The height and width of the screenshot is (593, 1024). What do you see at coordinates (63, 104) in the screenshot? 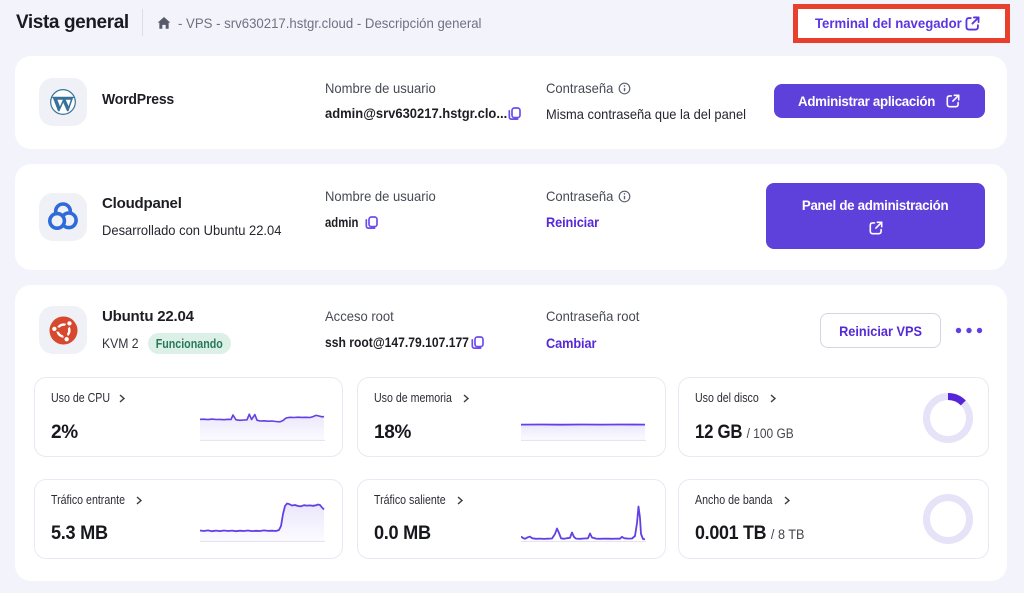
I see `svg-text: W` at bounding box center [63, 104].